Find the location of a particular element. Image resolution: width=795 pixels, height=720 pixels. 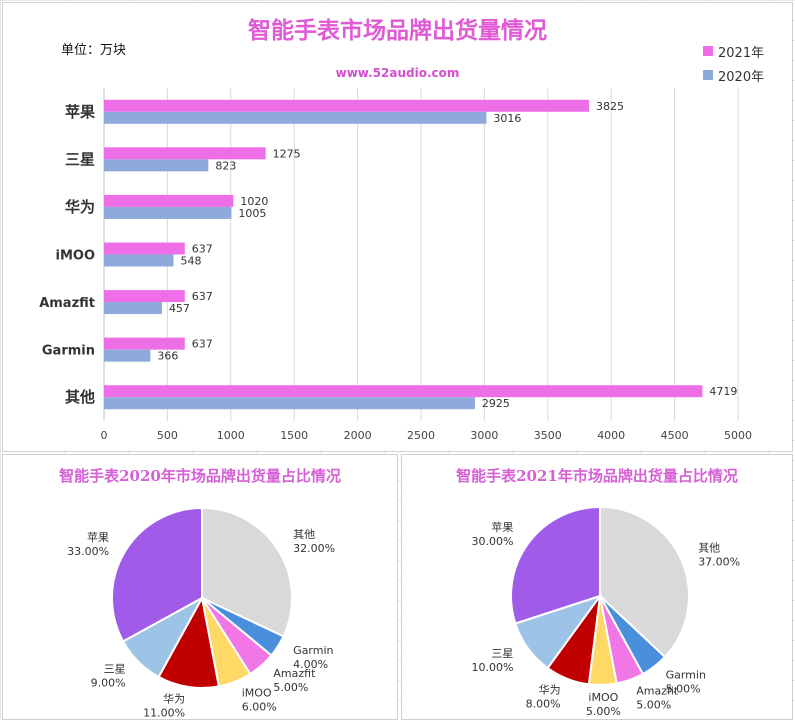

y-category-label: iMOO is located at coordinates (76, 256).